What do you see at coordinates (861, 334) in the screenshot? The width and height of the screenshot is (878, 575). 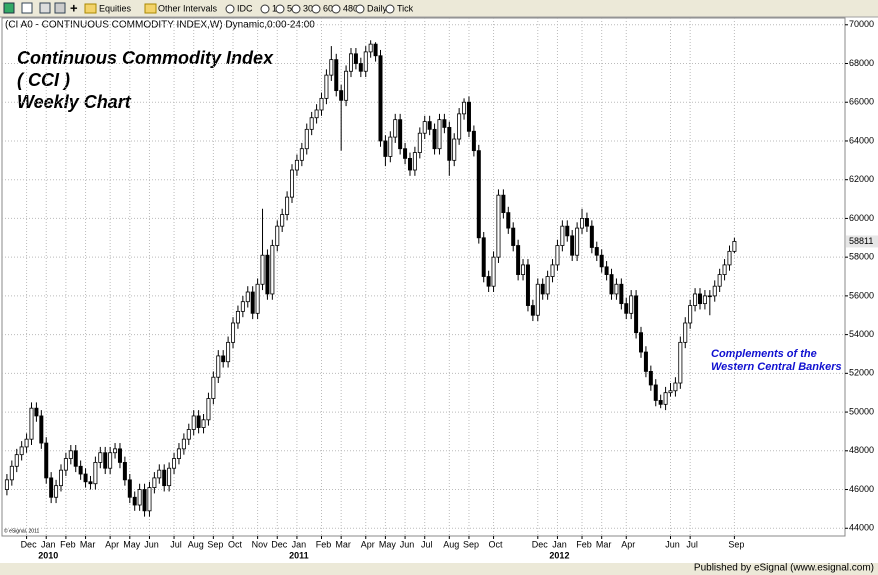 I see `y-tick-label: 54000` at bounding box center [861, 334].